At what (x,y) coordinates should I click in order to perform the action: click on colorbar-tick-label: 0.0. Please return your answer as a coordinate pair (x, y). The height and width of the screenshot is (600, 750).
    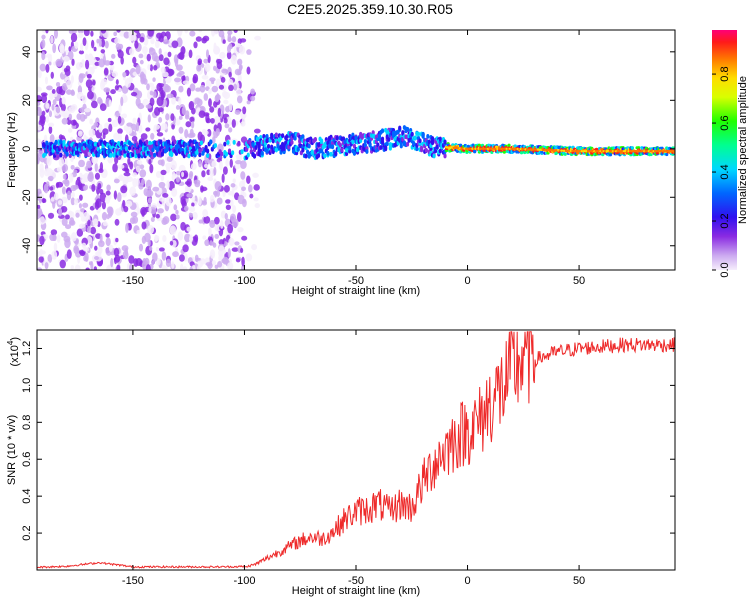
    Looking at the image, I should click on (725, 269).